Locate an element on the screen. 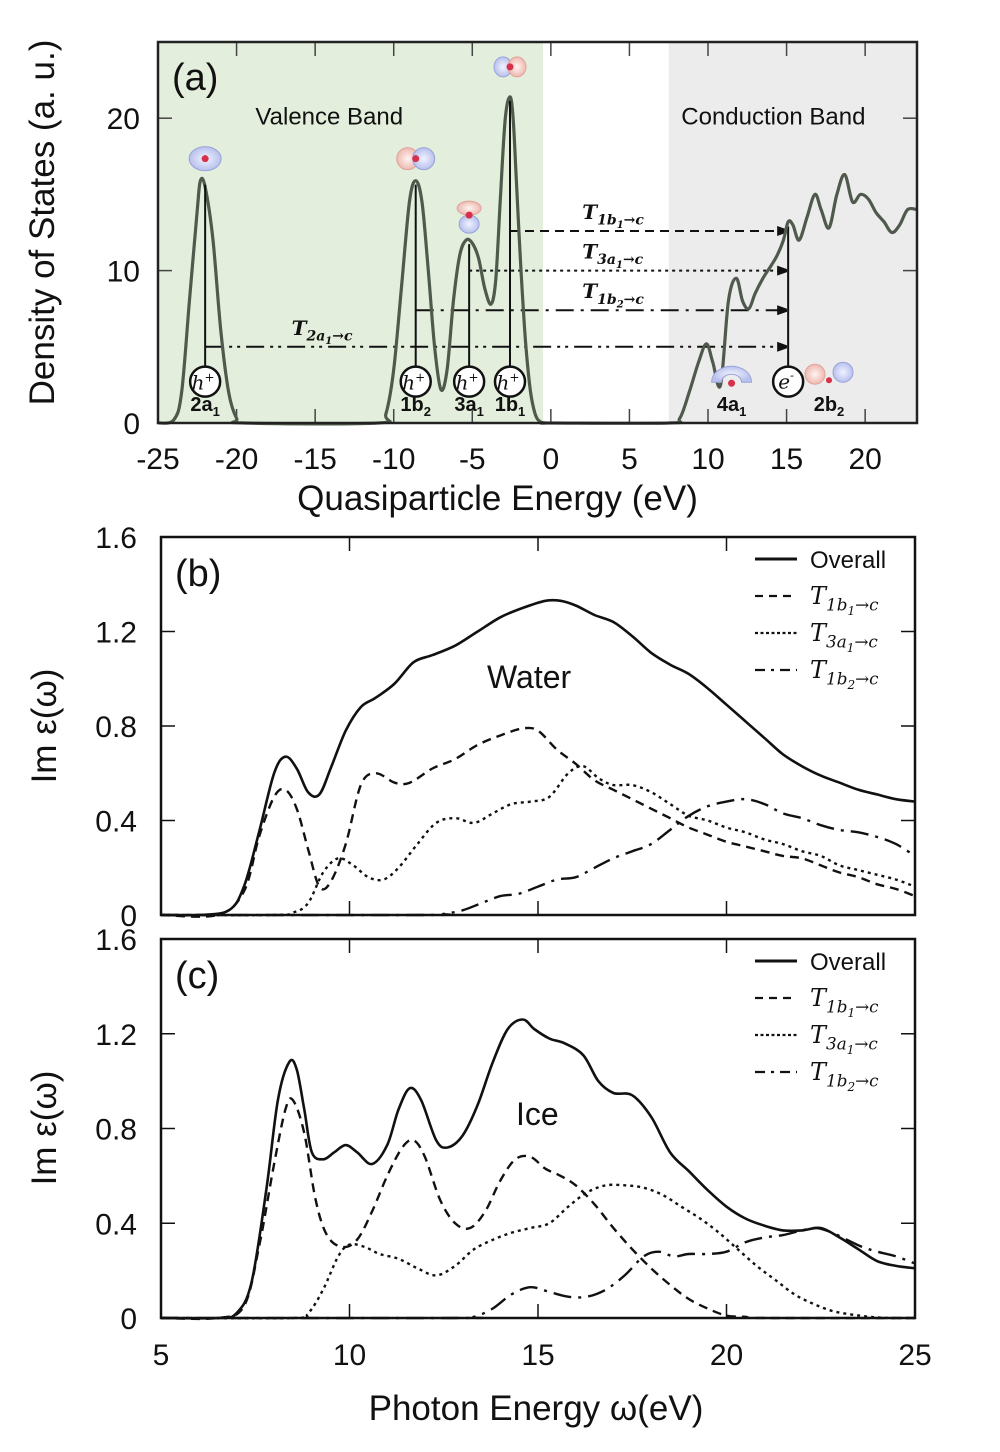  x-tick-label: -25 is located at coordinates (157, 459).